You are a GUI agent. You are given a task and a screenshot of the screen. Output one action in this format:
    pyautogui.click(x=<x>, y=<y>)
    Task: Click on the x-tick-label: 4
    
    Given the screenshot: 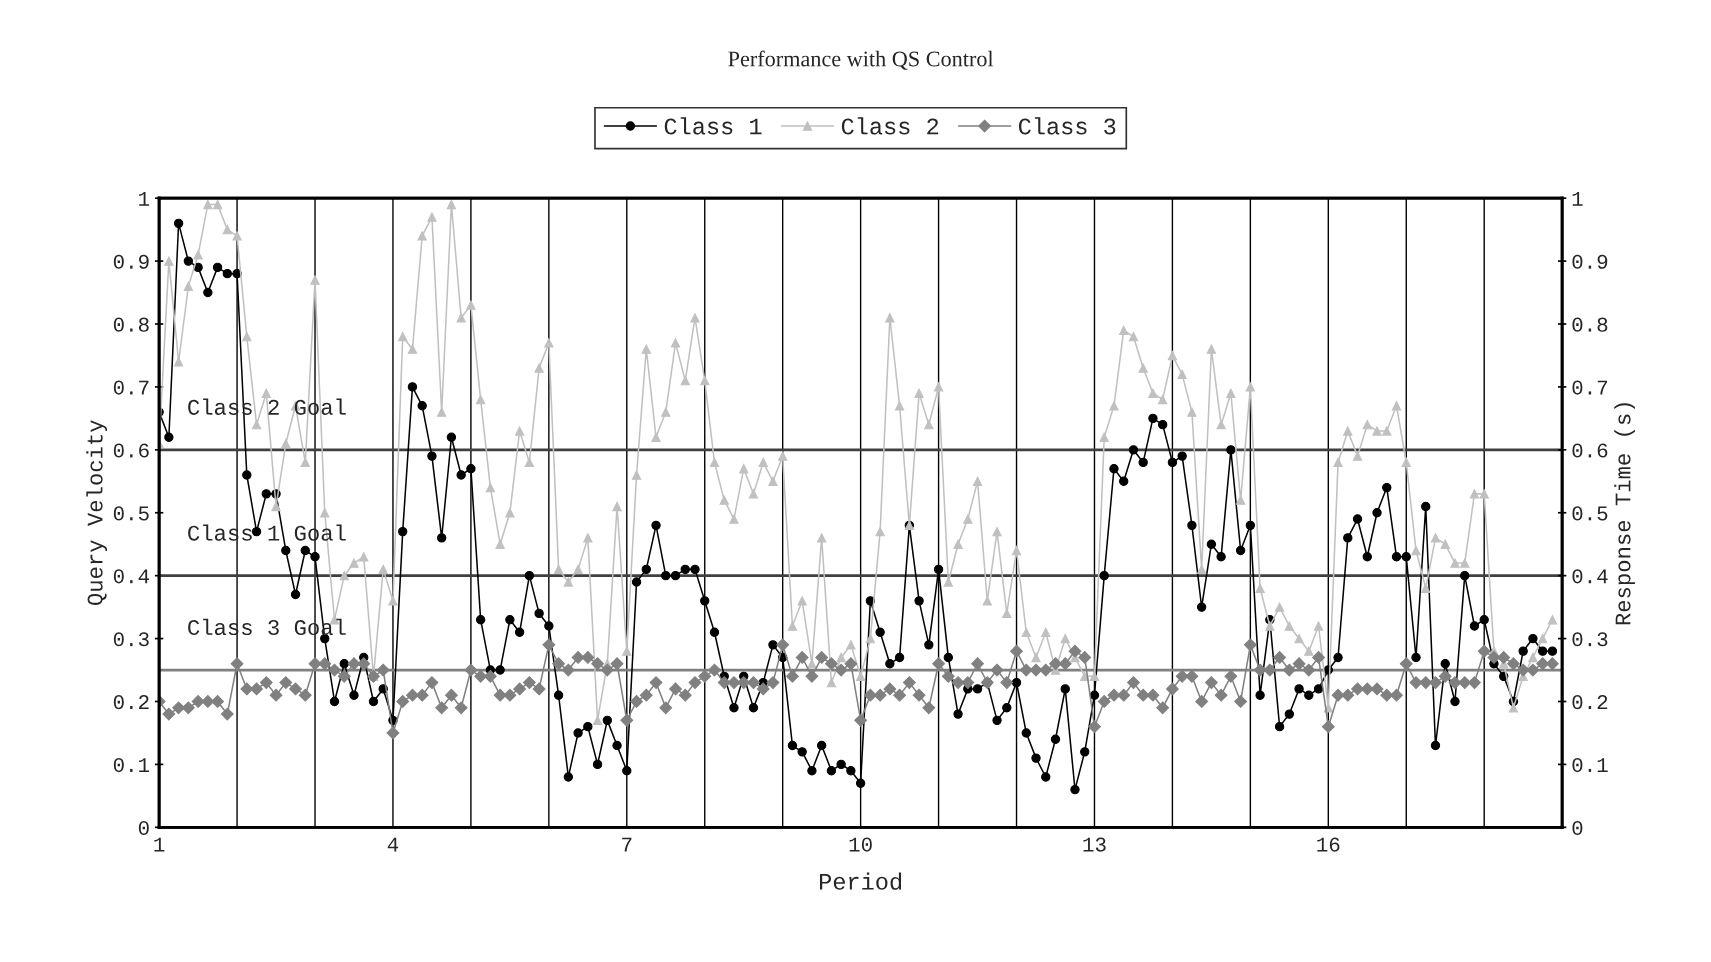 What is the action you would take?
    pyautogui.click(x=393, y=844)
    